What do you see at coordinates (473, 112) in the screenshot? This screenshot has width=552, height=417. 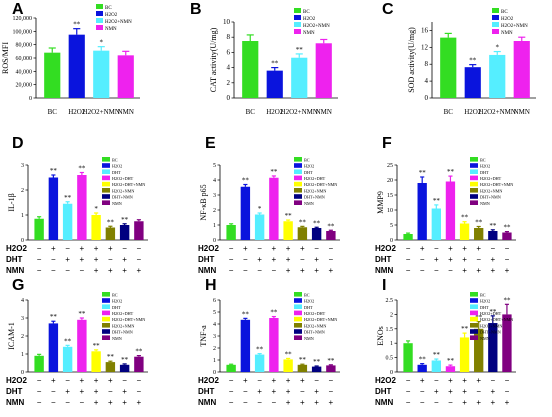 I see `x-tick-label: H2O2` at bounding box center [473, 112].